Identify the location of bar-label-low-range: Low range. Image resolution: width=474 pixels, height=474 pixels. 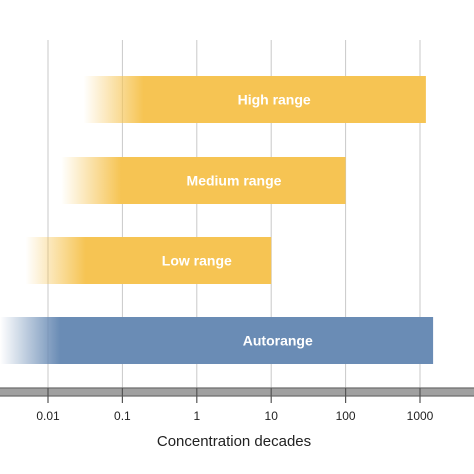
(197, 261).